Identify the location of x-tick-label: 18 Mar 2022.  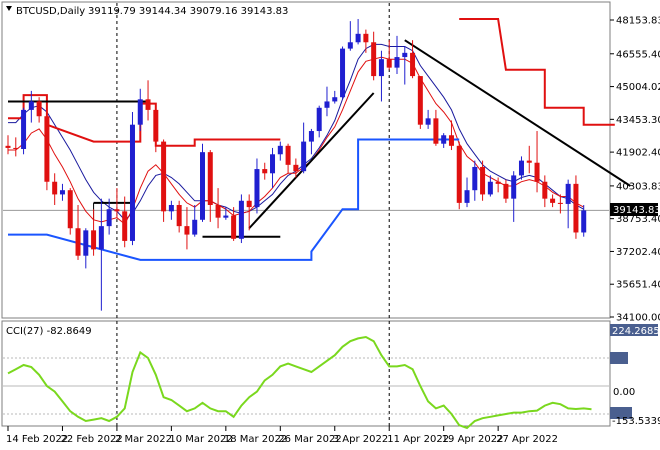
(255, 439).